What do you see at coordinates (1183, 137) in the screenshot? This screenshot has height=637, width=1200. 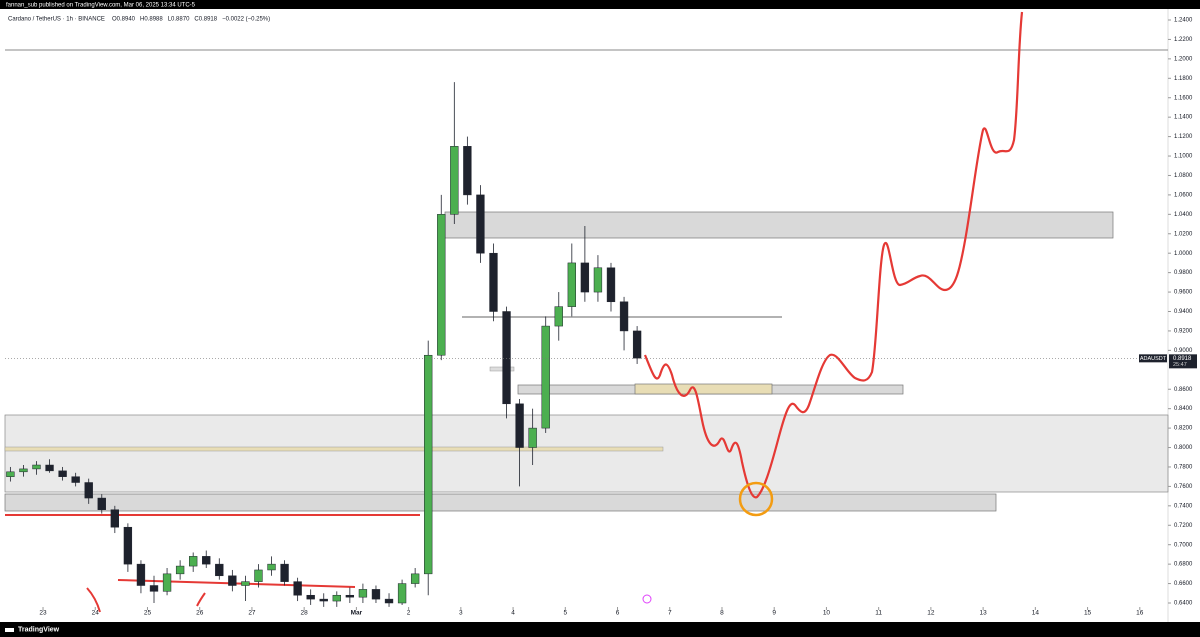 I see `y-tick-label: 1.1200` at bounding box center [1183, 137].